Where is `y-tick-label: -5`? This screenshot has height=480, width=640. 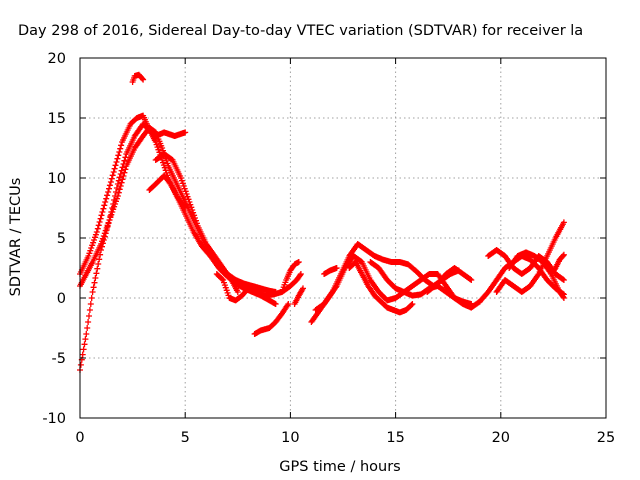
y-tick-label: -5 is located at coordinates (59, 359).